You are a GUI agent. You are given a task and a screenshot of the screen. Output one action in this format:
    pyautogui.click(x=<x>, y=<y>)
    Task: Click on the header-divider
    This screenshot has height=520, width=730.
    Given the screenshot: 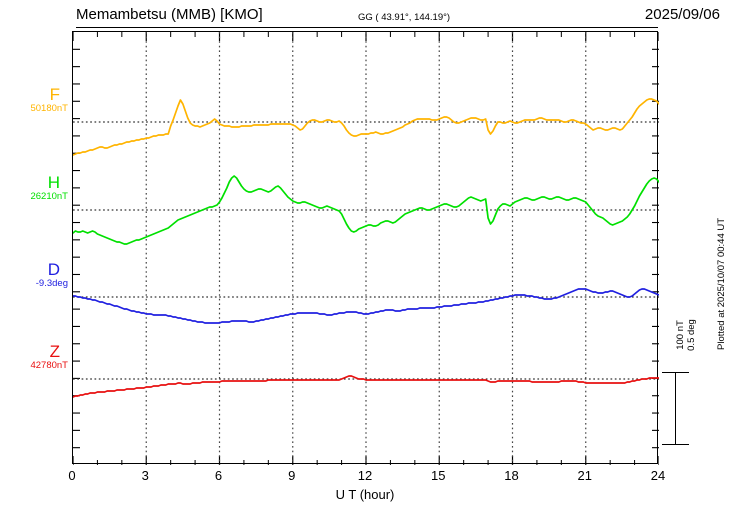 What is the action you would take?
    pyautogui.click(x=367, y=27)
    